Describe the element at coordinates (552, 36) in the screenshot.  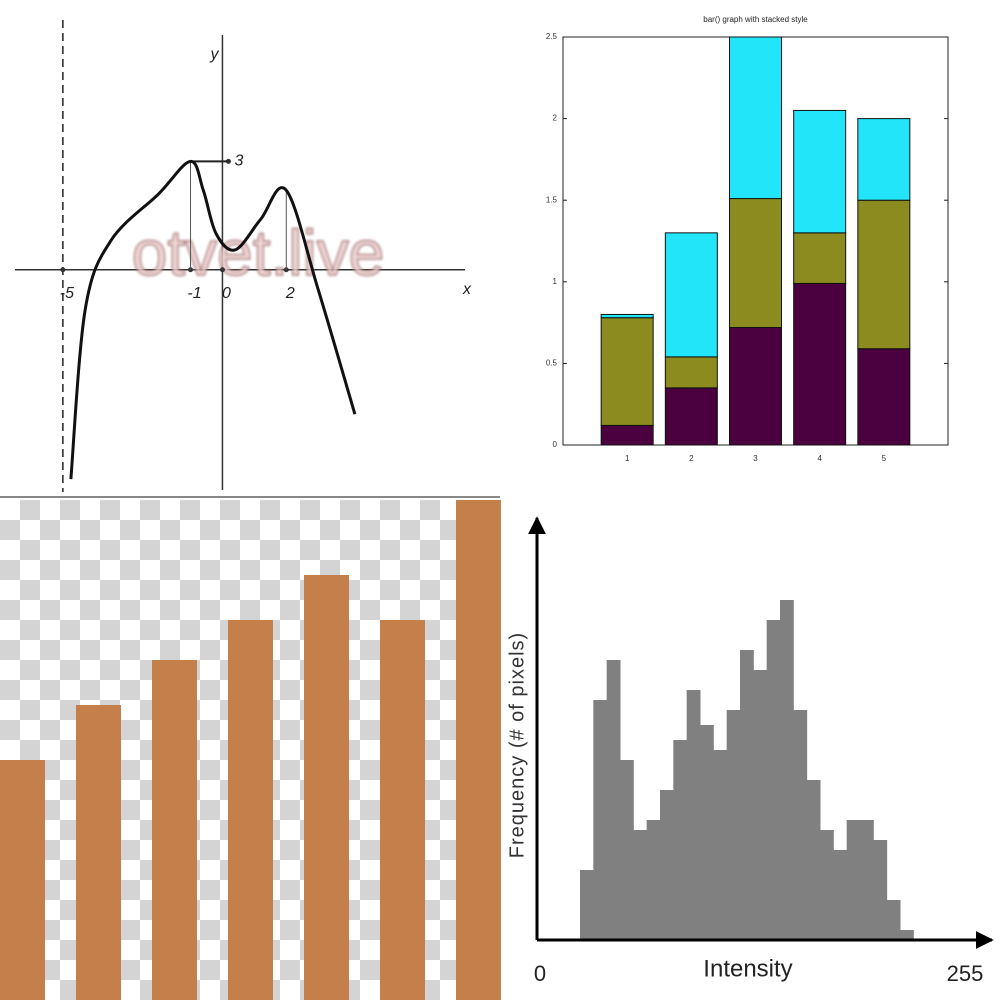
I see `y-tick-label: 2.5` at that location.